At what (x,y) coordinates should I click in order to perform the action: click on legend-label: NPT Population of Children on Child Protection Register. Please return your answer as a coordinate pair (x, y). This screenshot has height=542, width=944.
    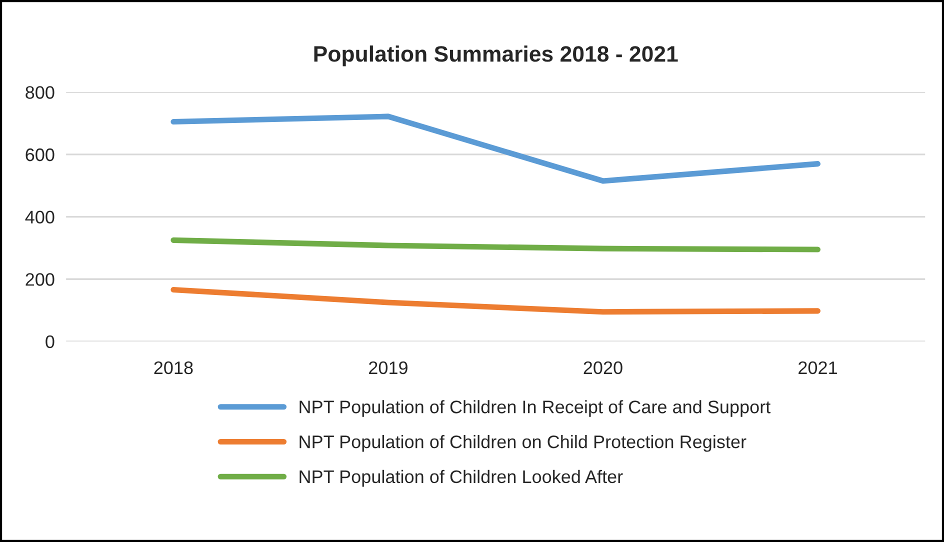
    Looking at the image, I should click on (523, 443).